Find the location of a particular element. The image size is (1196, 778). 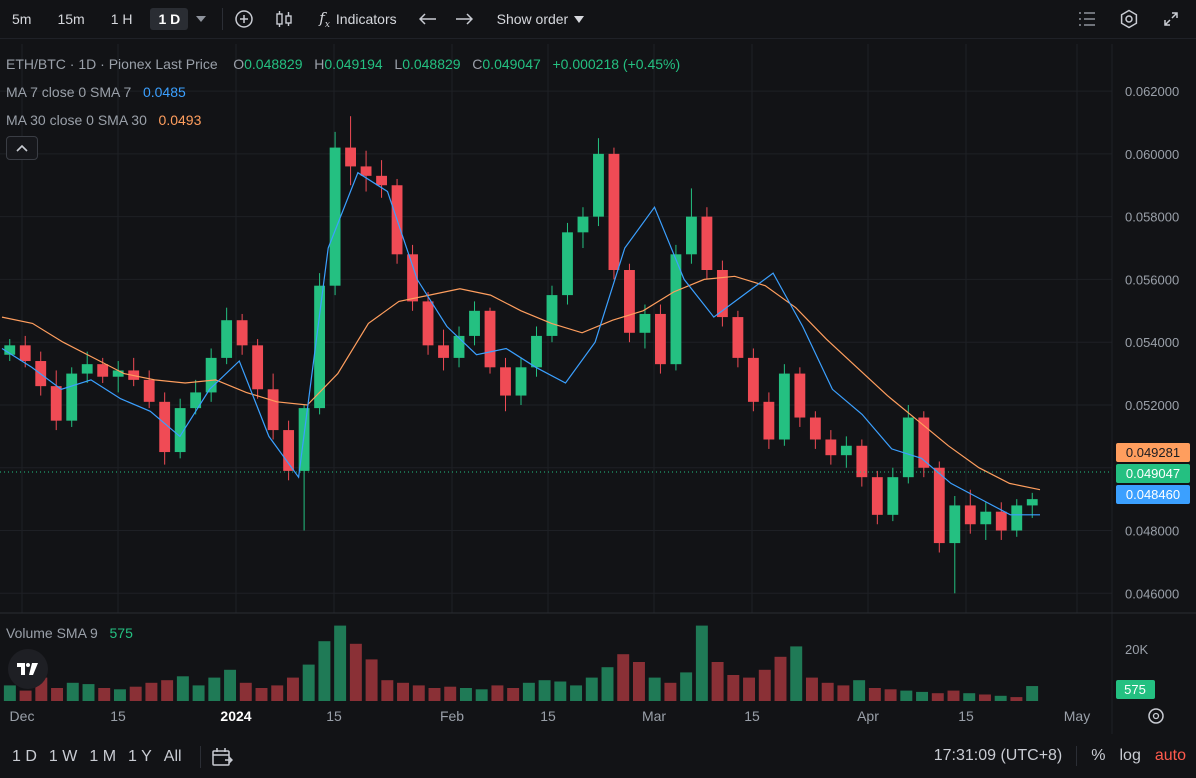

volume-tick: 20K is located at coordinates (1136, 649).